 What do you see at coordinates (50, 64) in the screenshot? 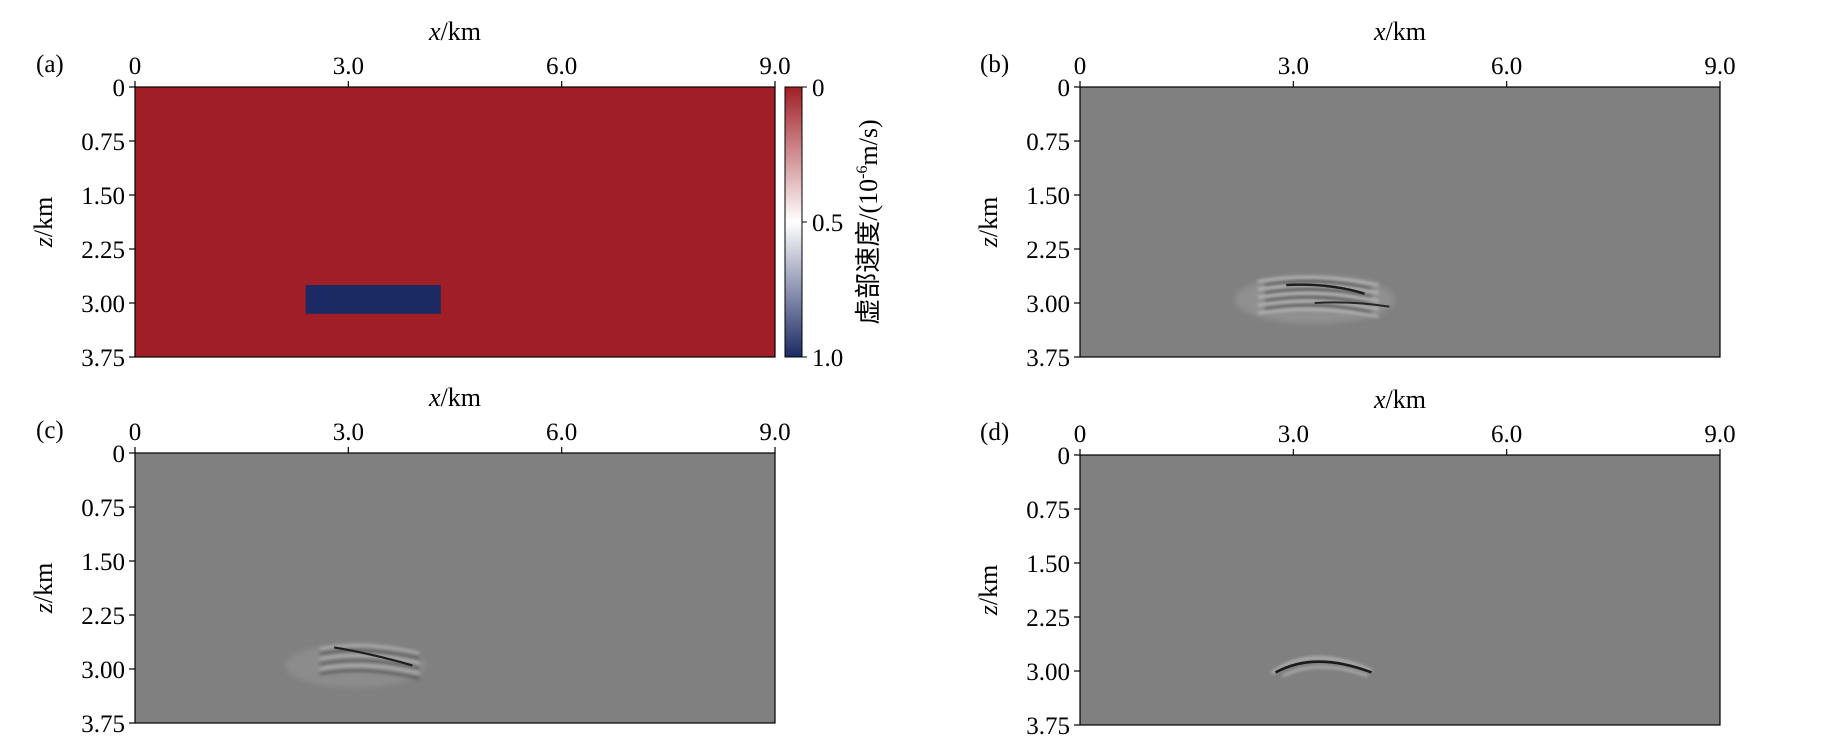
I see `panel-label: (a)` at bounding box center [50, 64].